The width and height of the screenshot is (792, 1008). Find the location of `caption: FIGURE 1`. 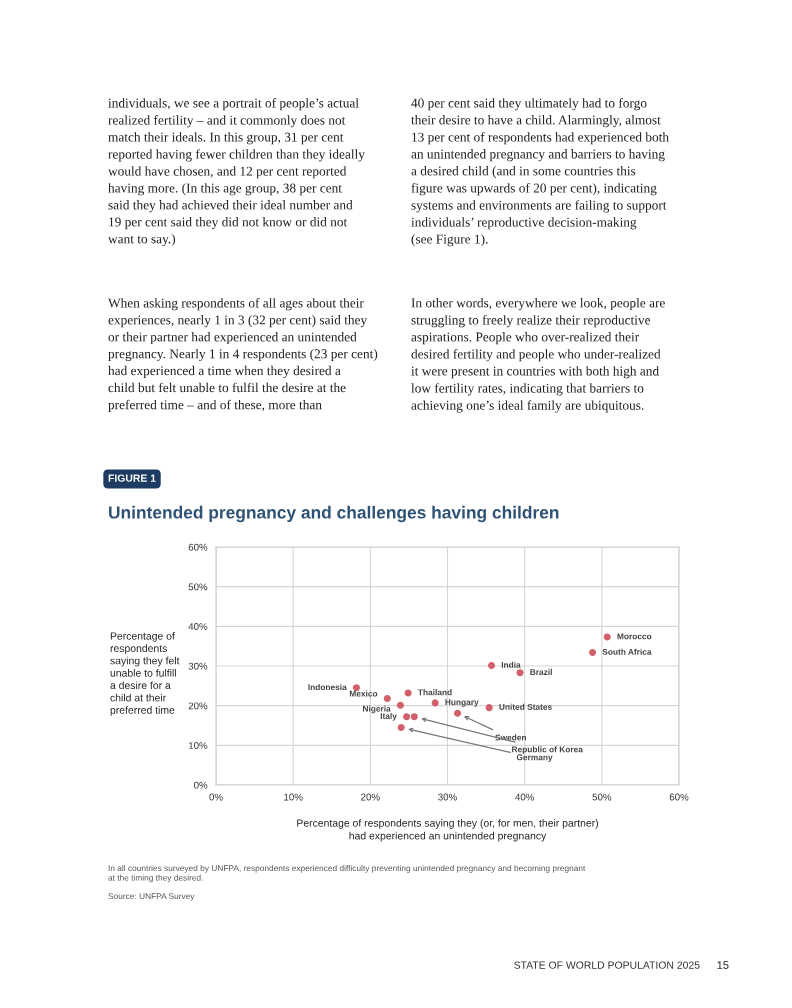

caption: FIGURE 1 is located at coordinates (132, 478).